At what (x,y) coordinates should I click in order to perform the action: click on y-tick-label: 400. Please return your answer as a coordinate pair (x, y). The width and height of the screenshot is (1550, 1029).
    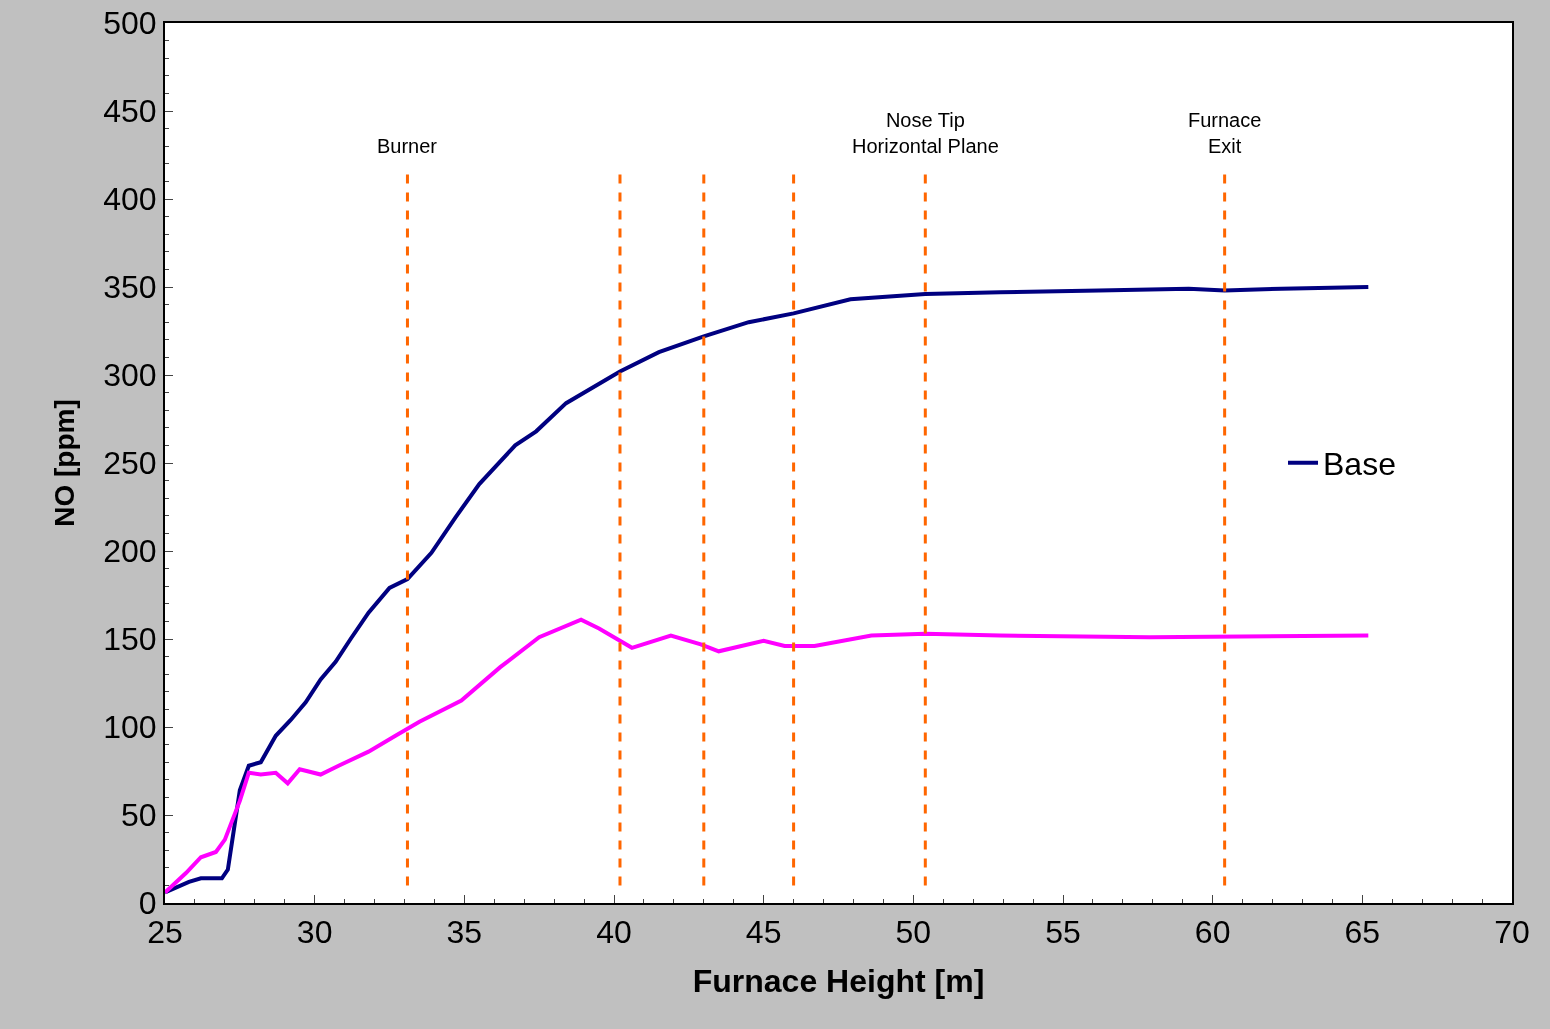
    Looking at the image, I should click on (130, 199).